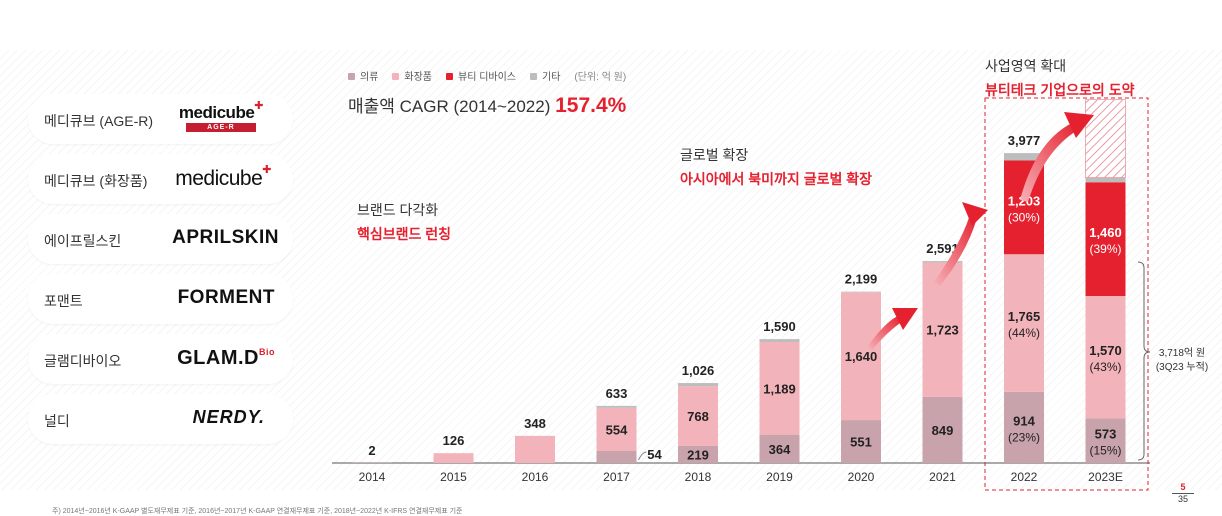 Image resolution: width=1222 pixels, height=516 pixels. What do you see at coordinates (861, 279) in the screenshot?
I see `total-label-2020: 2,199` at bounding box center [861, 279].